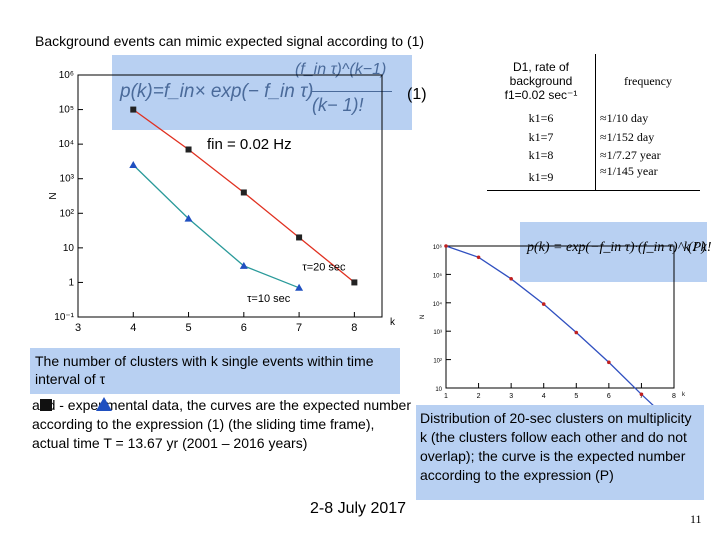 The width and height of the screenshot is (720, 540). What do you see at coordinates (358, 508) in the screenshot?
I see `date-label: 2-8 July 2017` at bounding box center [358, 508].